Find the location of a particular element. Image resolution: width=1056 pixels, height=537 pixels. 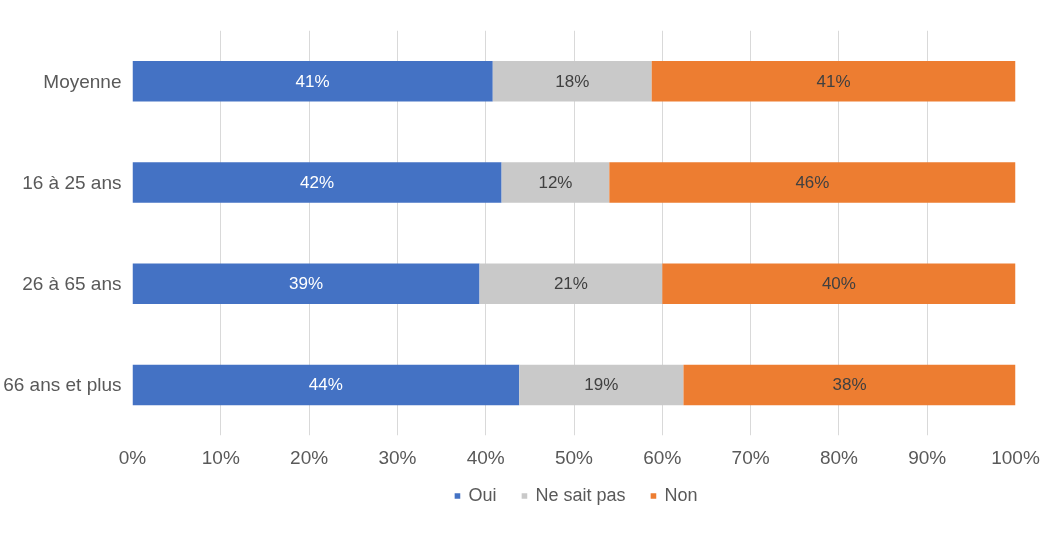

x-tick-label: 60% is located at coordinates (662, 457).